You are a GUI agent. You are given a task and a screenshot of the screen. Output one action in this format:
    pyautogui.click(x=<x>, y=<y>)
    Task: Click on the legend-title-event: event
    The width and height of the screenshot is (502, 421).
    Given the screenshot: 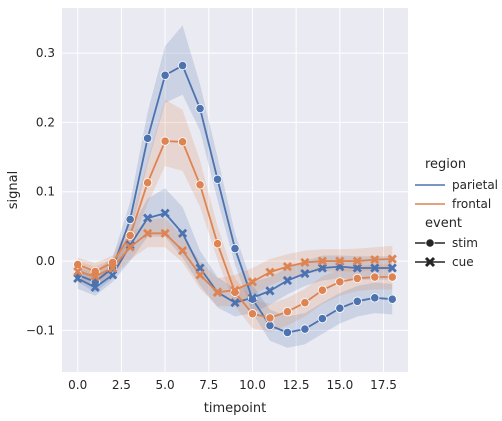 What is the action you would take?
    pyautogui.click(x=443, y=223)
    